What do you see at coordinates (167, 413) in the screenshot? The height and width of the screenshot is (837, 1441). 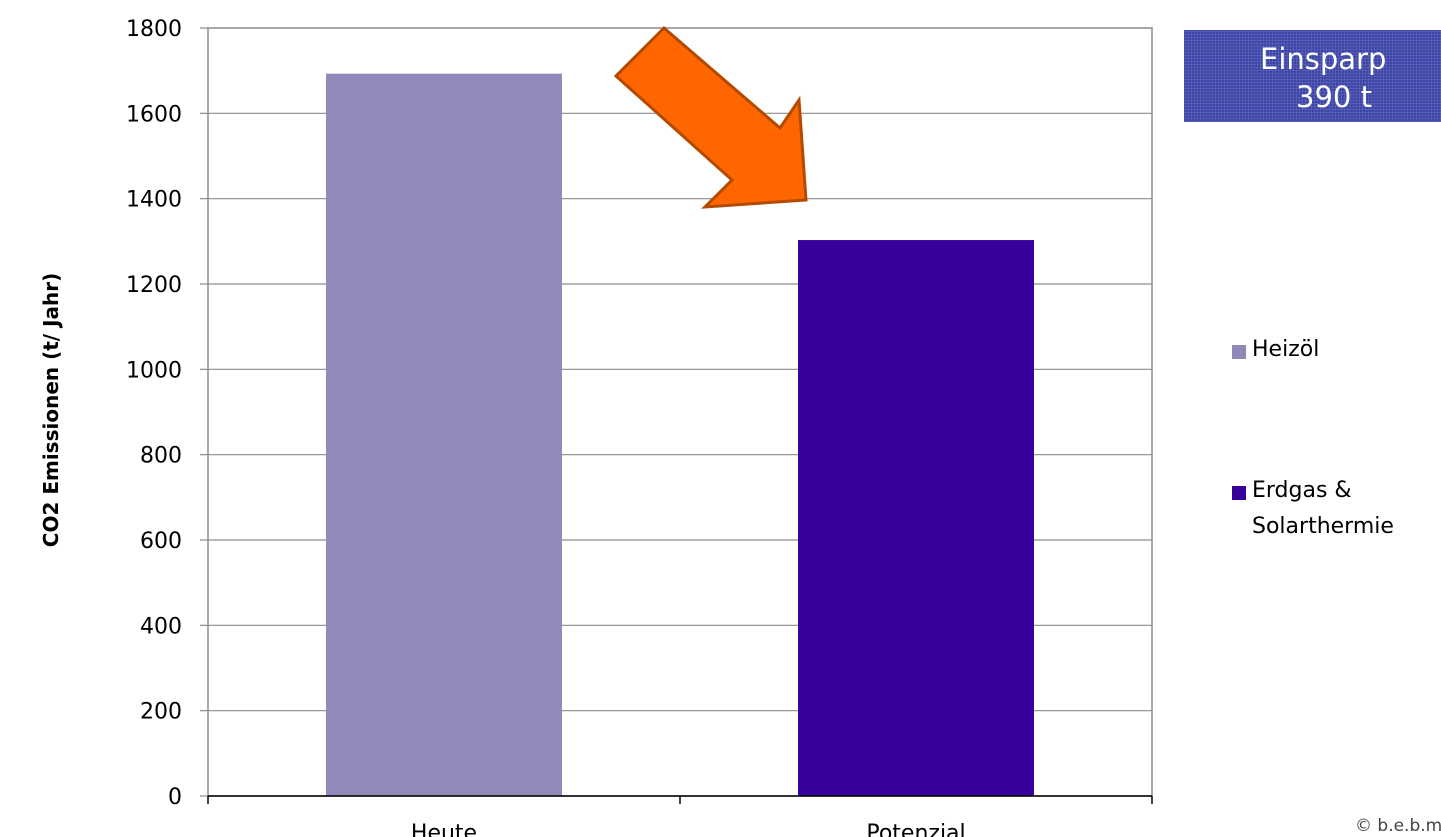 I see `y-axis: 0 200 400 600 800 1000 1200 1400 1600 1800` at bounding box center [167, 413].